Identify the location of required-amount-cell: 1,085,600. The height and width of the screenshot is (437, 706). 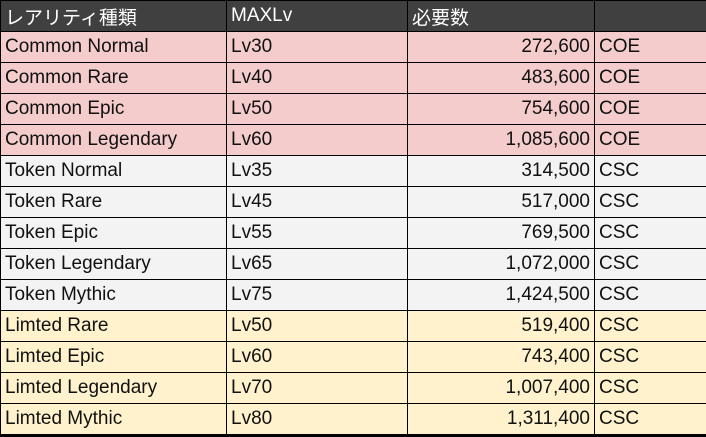
(501, 140).